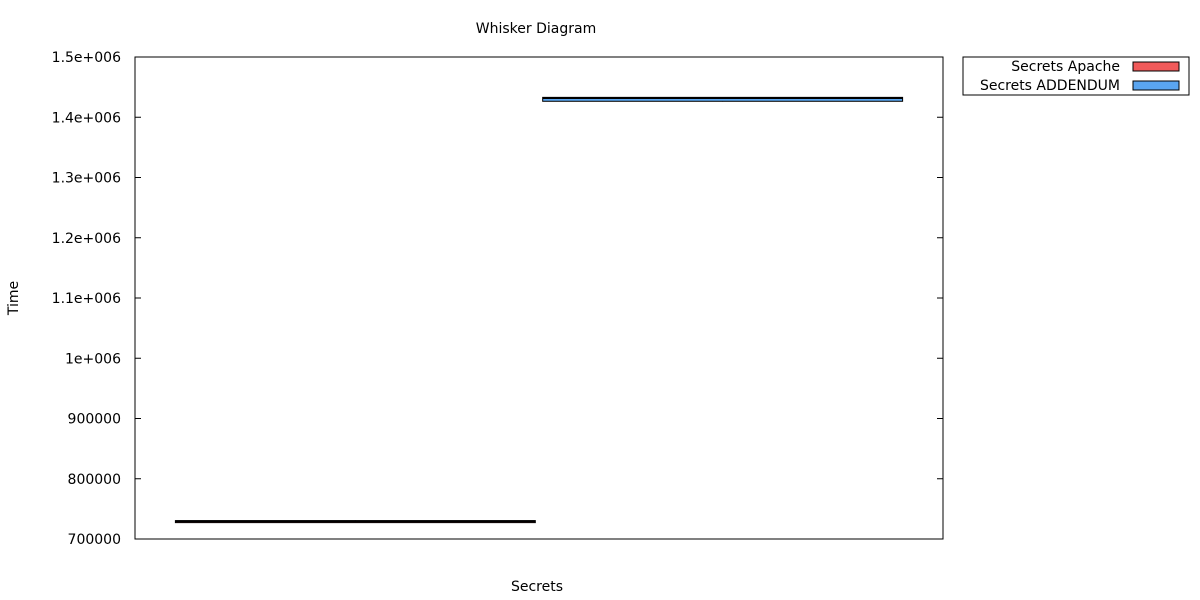 Image resolution: width=1200 pixels, height=600 pixels. What do you see at coordinates (86, 58) in the screenshot?
I see `y-tick-label: 1.5e+006` at bounding box center [86, 58].